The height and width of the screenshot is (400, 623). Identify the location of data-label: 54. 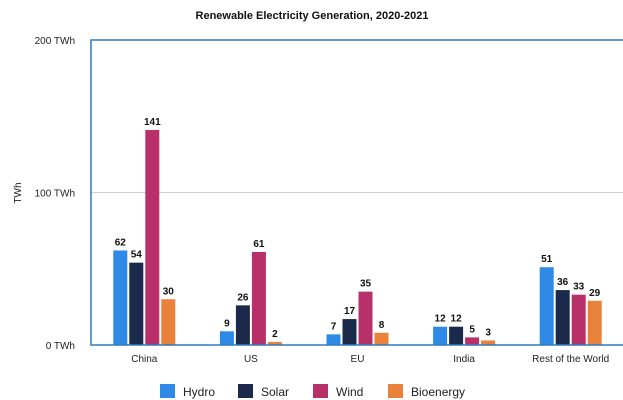
(137, 255).